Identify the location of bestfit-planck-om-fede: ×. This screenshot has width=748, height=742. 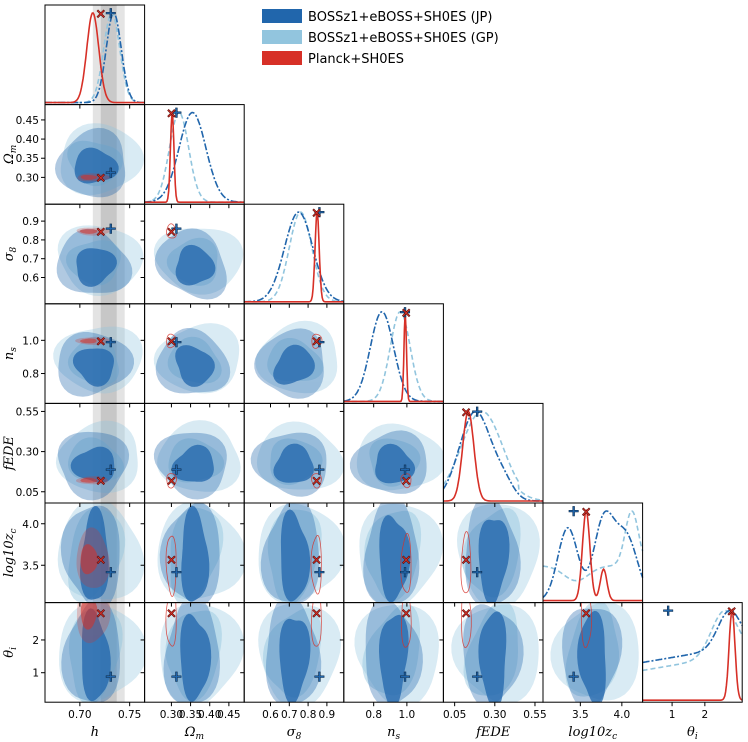
(171, 481).